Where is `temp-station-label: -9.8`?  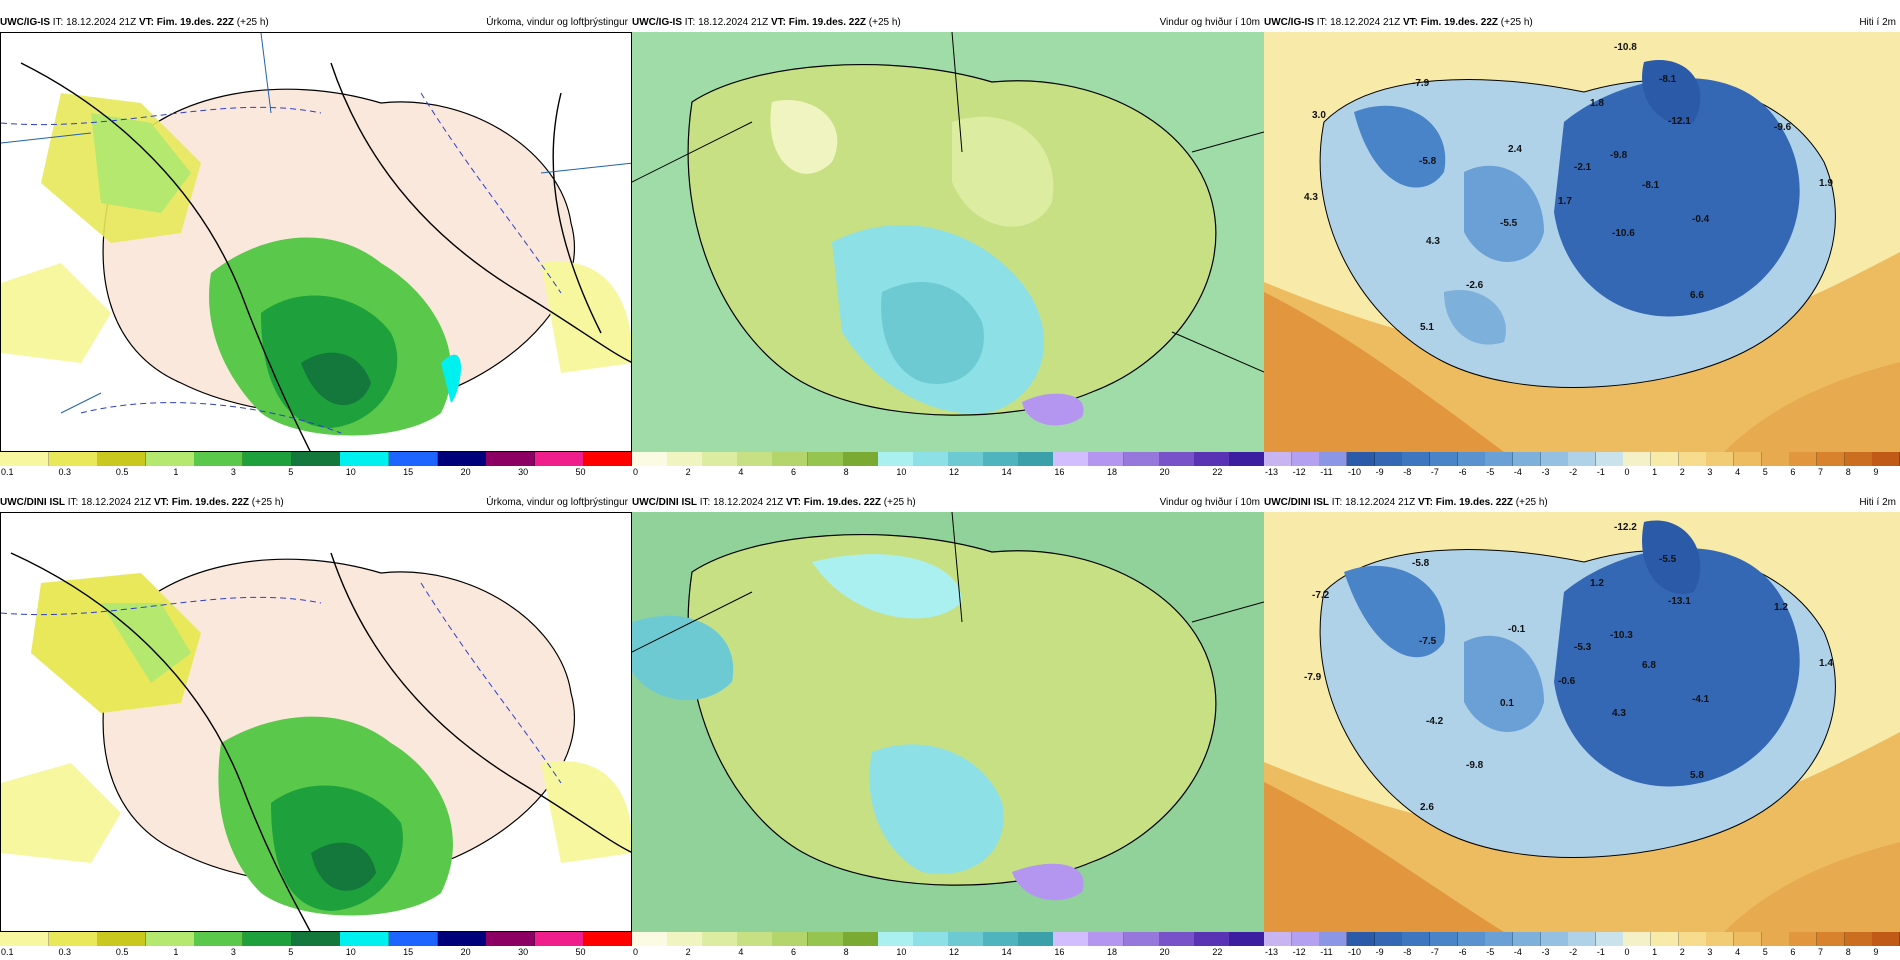 temp-station-label: -9.8 is located at coordinates (1619, 155).